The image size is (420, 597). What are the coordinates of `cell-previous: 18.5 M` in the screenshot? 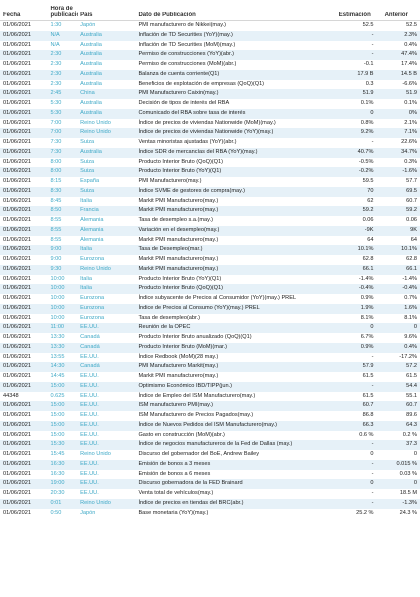 It's located at (408, 493).